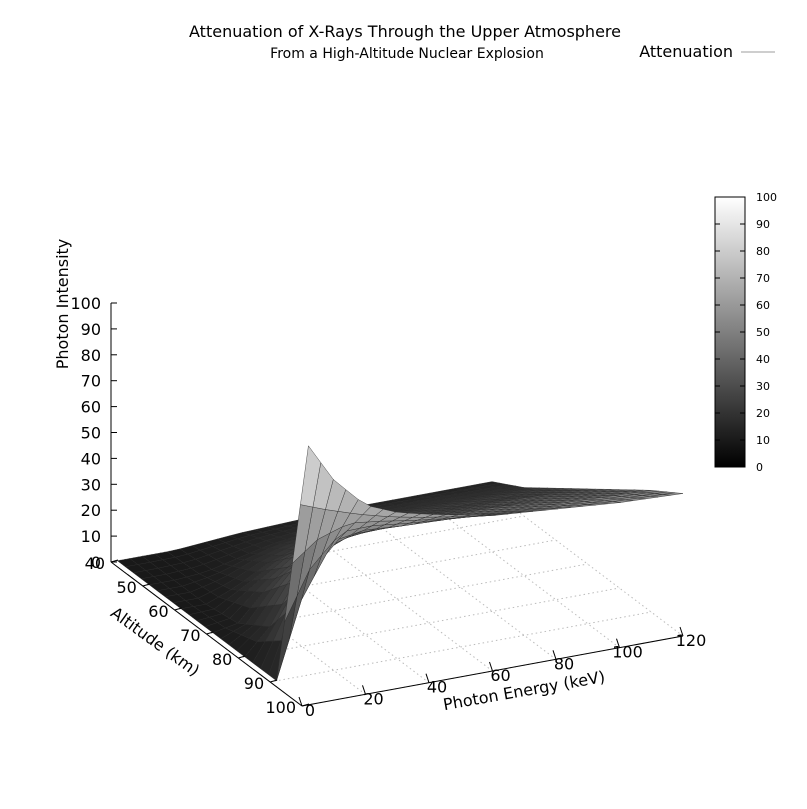  I want to click on colorbar-tick-label: 10, so click(763, 440).